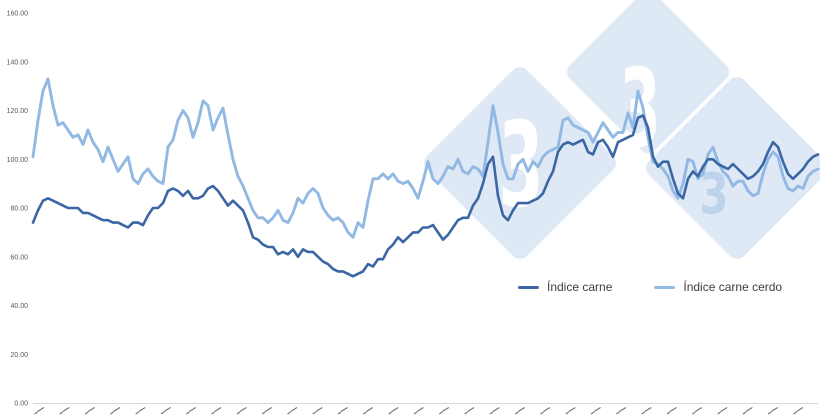 This screenshot has width=820, height=416. I want to click on y-axis-tick-label: 140.00, so click(18, 62).